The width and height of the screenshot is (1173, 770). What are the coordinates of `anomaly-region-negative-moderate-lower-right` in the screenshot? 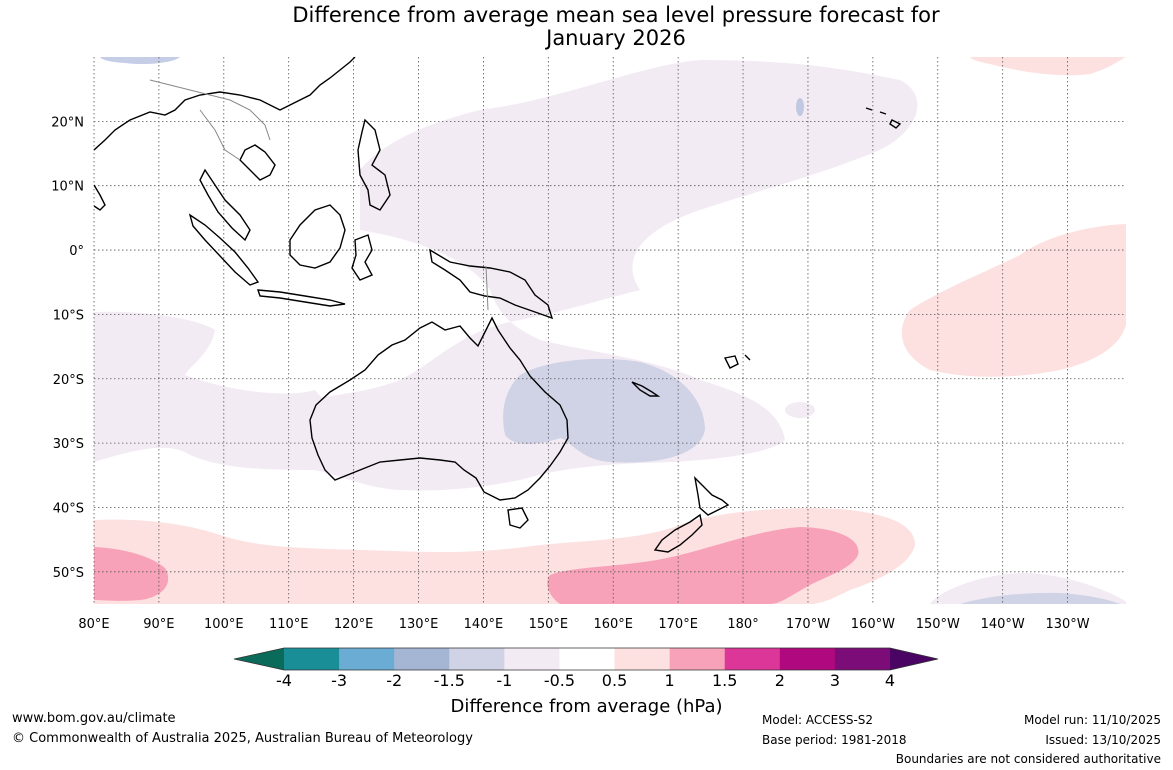 It's located at (1040, 598).